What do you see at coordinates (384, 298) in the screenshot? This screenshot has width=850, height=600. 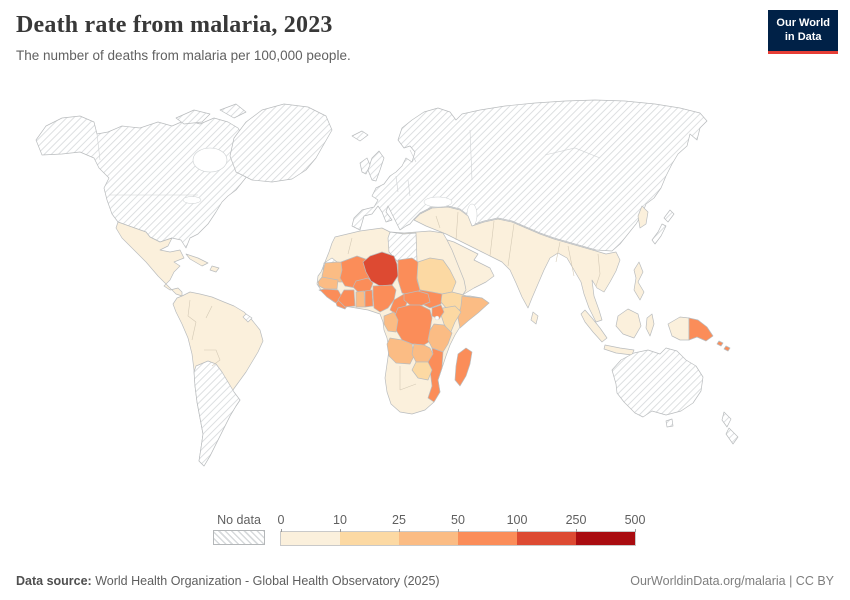 I see `map-region-nigeria` at bounding box center [384, 298].